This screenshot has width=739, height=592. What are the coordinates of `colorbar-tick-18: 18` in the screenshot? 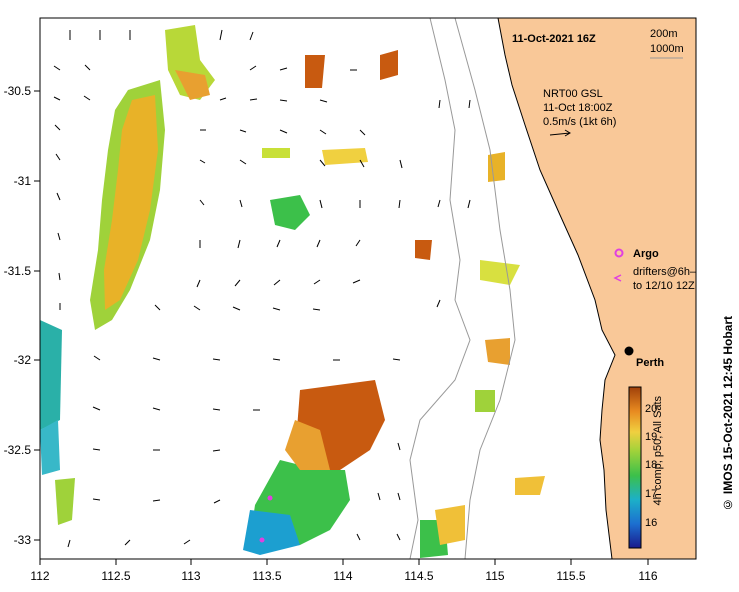 It's located at (651, 465).